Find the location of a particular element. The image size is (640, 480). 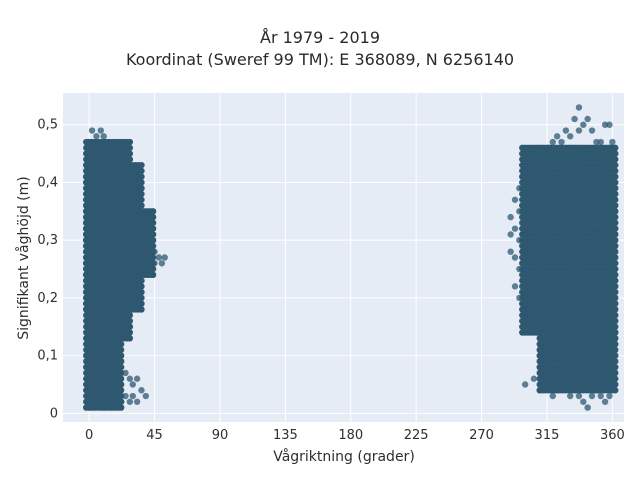

x-axis-ticks: 0 45 90 135 180 225 270 315 360 is located at coordinates (355, 435).